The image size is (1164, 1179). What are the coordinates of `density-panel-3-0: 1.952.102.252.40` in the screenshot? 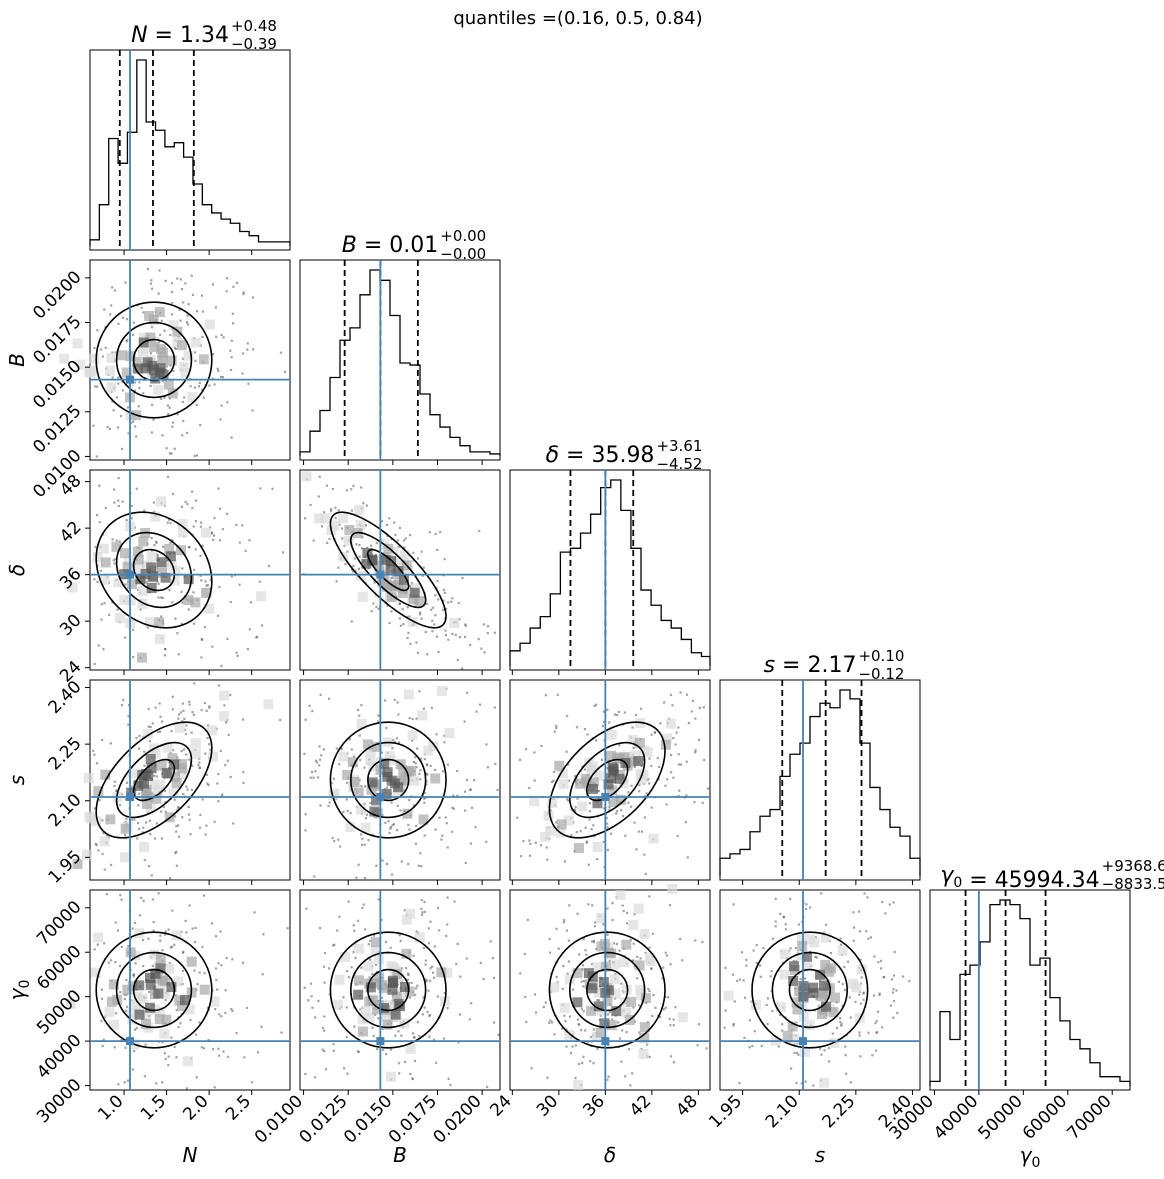 It's located at (168, 782).